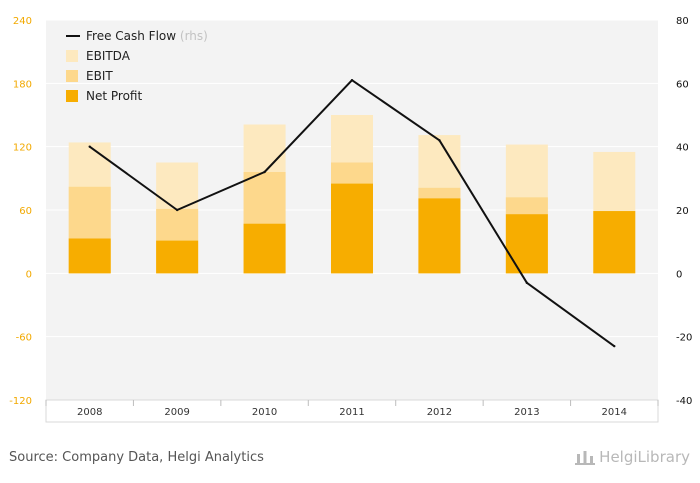  I want to click on right-axis-tick-label: -40, so click(684, 401).